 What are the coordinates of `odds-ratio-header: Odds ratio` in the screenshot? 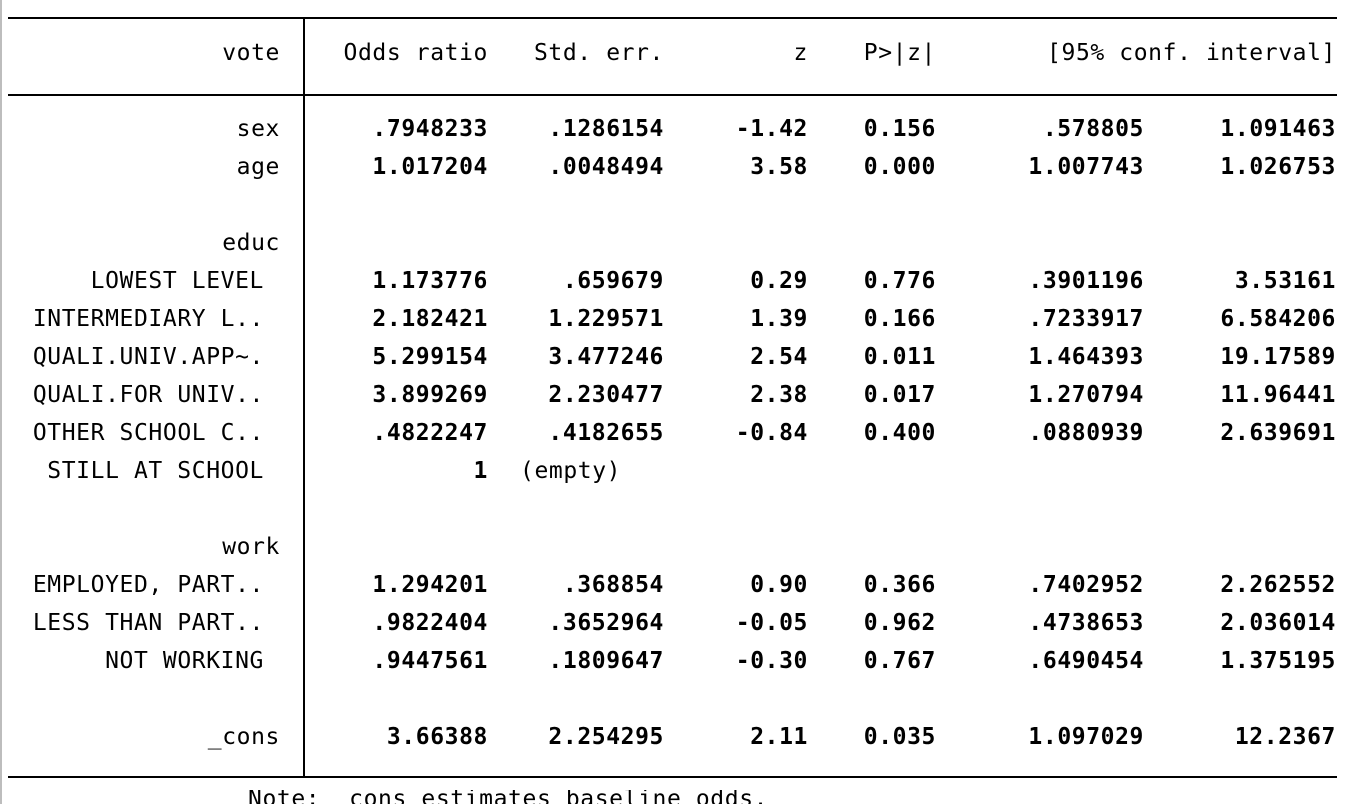 It's located at (415, 53).